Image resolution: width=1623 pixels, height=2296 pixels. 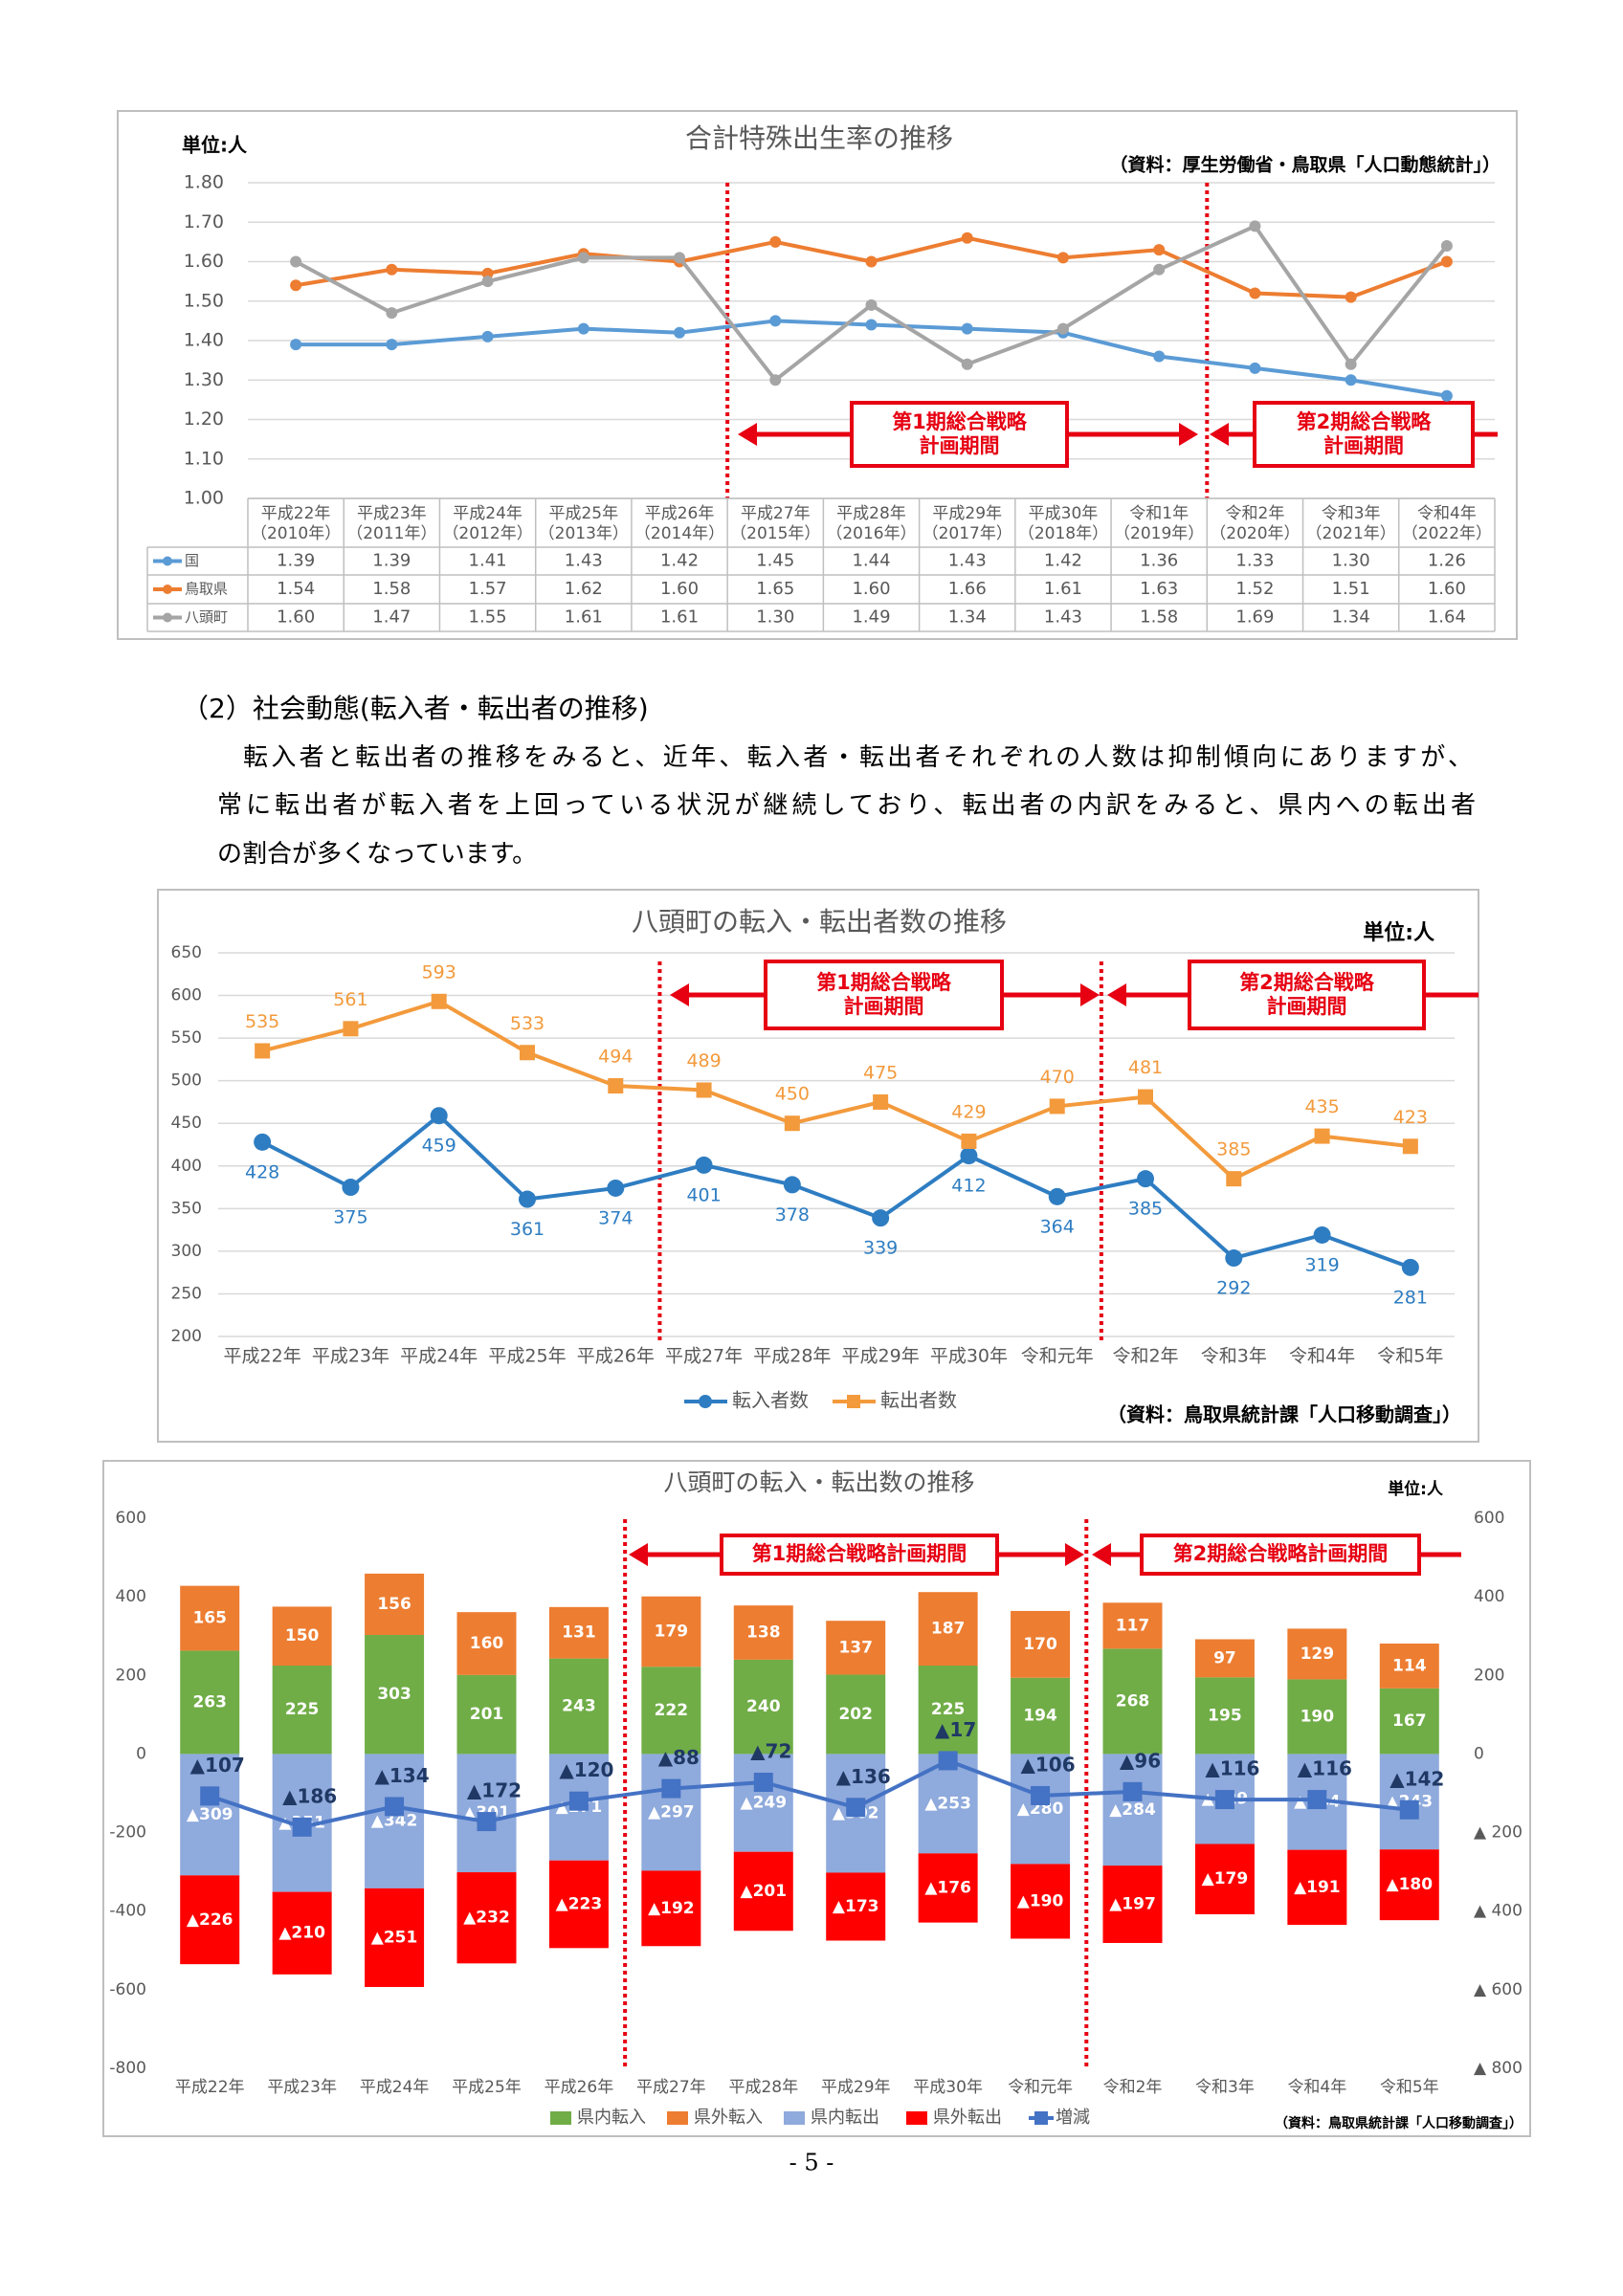 What do you see at coordinates (671, 2087) in the screenshot?
I see `x-tick-label: 平成27年` at bounding box center [671, 2087].